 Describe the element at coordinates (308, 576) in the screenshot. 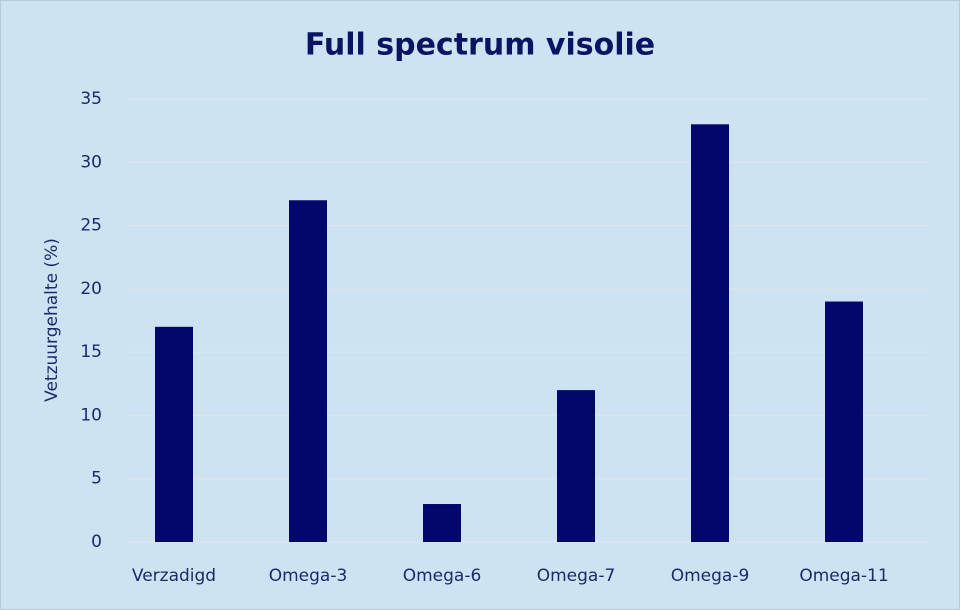

I see `x-tick-label: Omega-3` at that location.